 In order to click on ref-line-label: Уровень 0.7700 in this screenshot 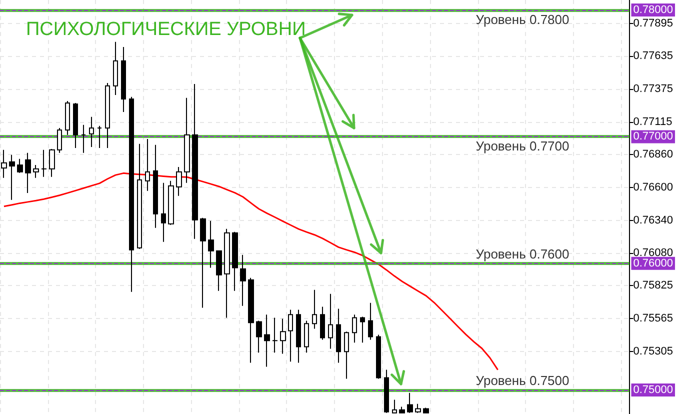, I will do `click(523, 146)`.